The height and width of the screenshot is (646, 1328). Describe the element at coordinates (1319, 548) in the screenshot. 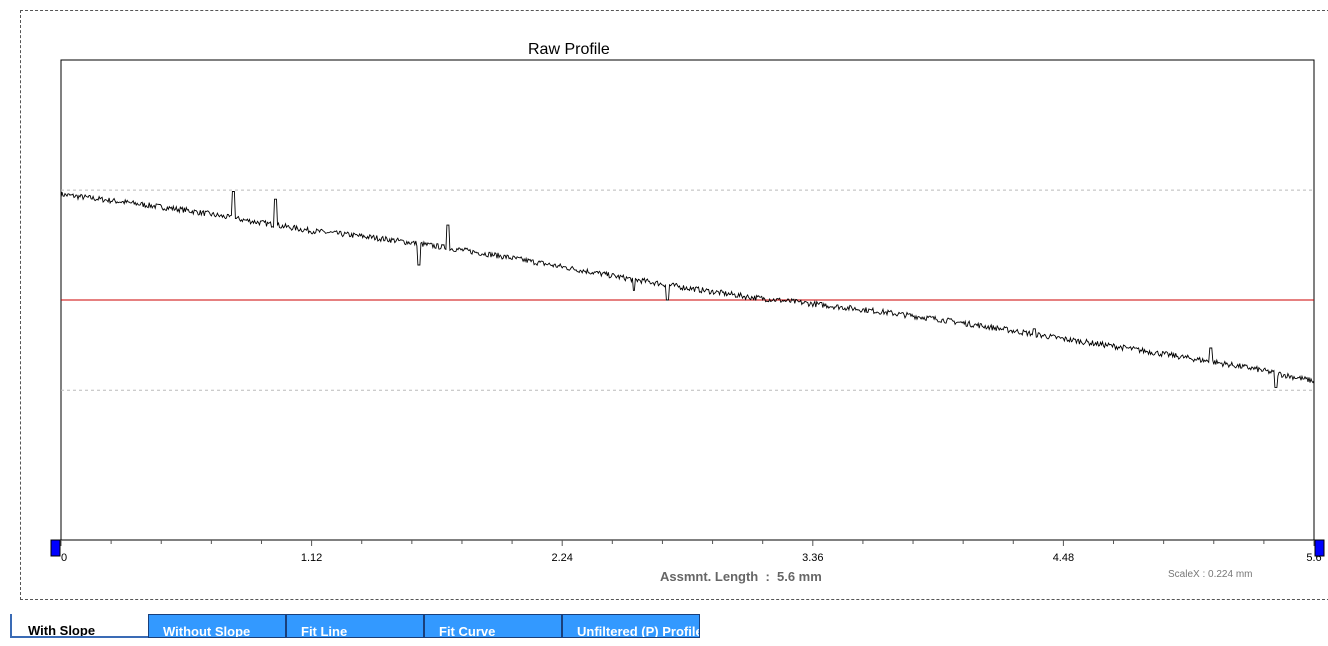

I see `right-range-handle` at that location.